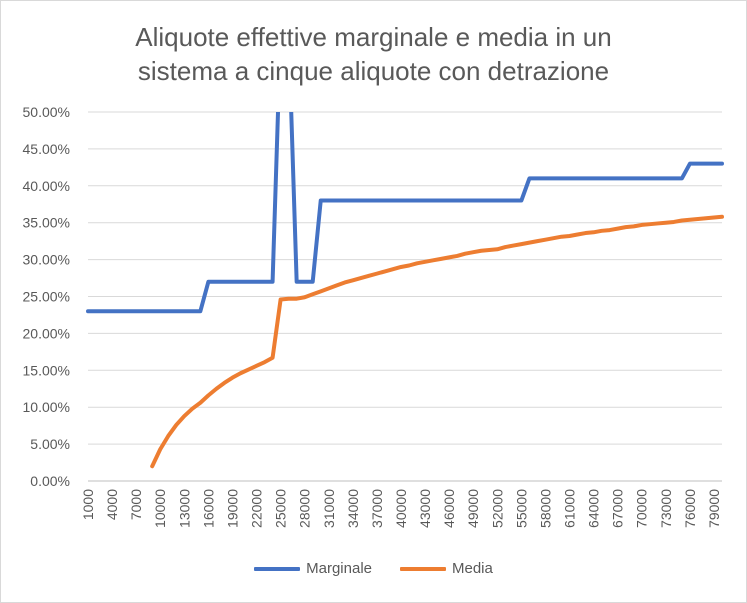  What do you see at coordinates (305, 508) in the screenshot?
I see `x-tick-label: 28000` at bounding box center [305, 508].